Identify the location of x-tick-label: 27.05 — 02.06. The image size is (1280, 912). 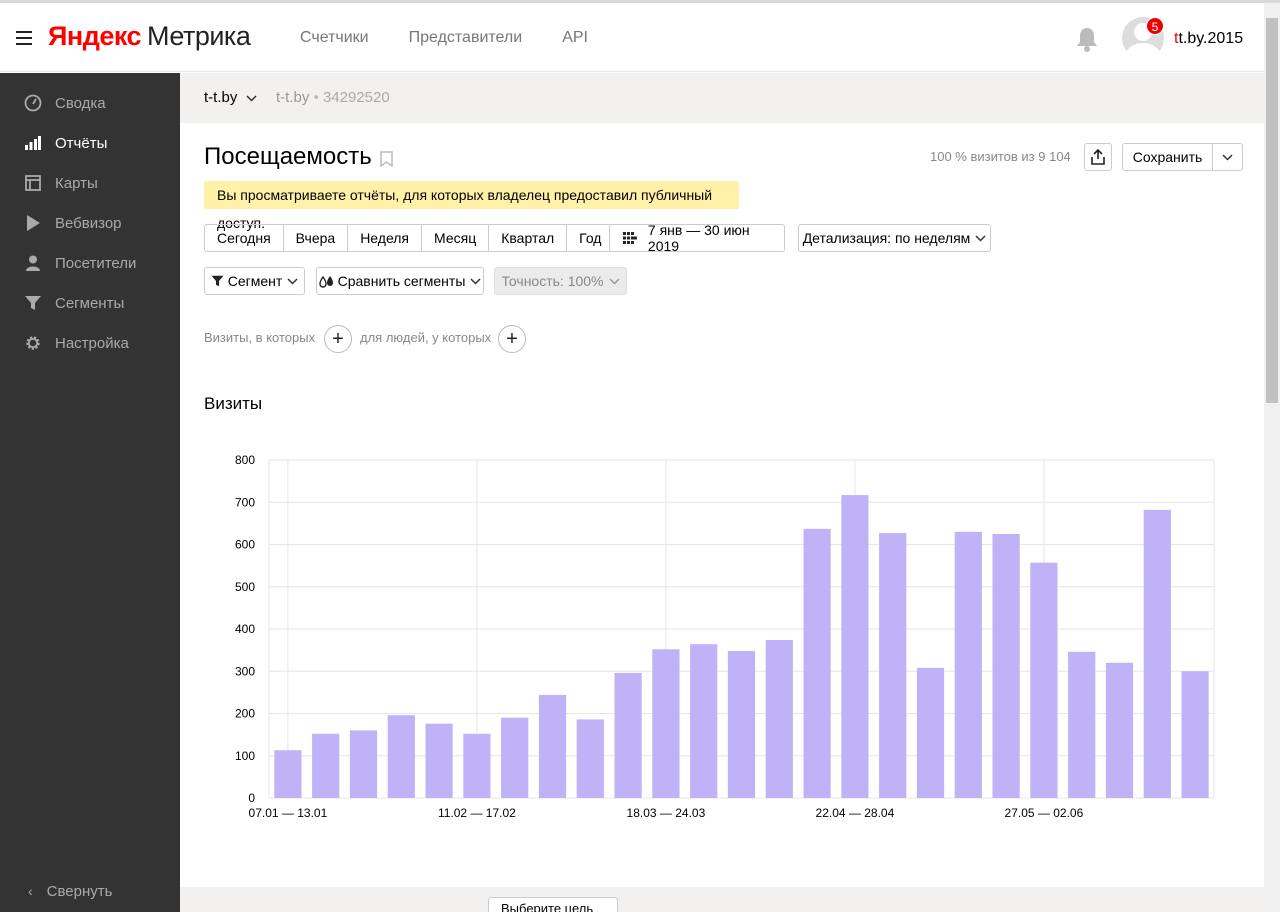
(1044, 813).